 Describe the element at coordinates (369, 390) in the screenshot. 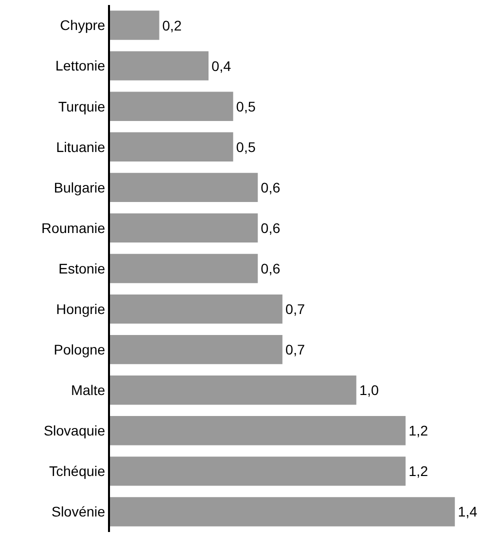

I see `data-label: 1,0` at that location.